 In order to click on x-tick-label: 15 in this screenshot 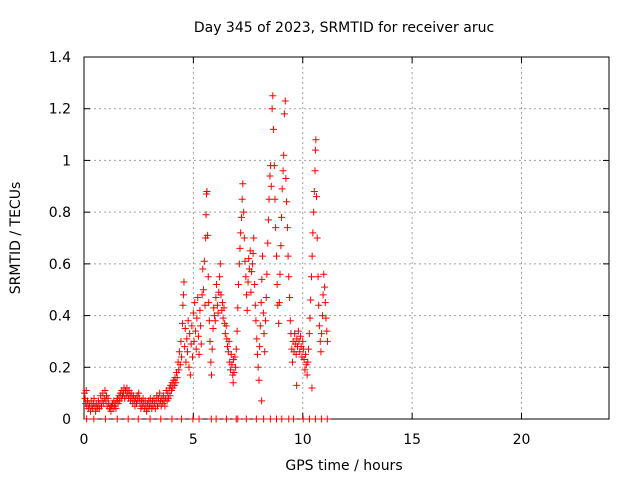, I will do `click(412, 440)`.